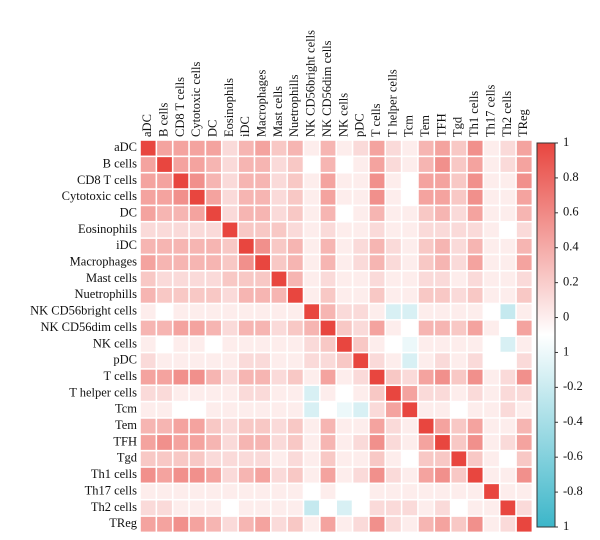  Describe the element at coordinates (99, 196) in the screenshot. I see `row-label: Cytotoxic cells` at that location.